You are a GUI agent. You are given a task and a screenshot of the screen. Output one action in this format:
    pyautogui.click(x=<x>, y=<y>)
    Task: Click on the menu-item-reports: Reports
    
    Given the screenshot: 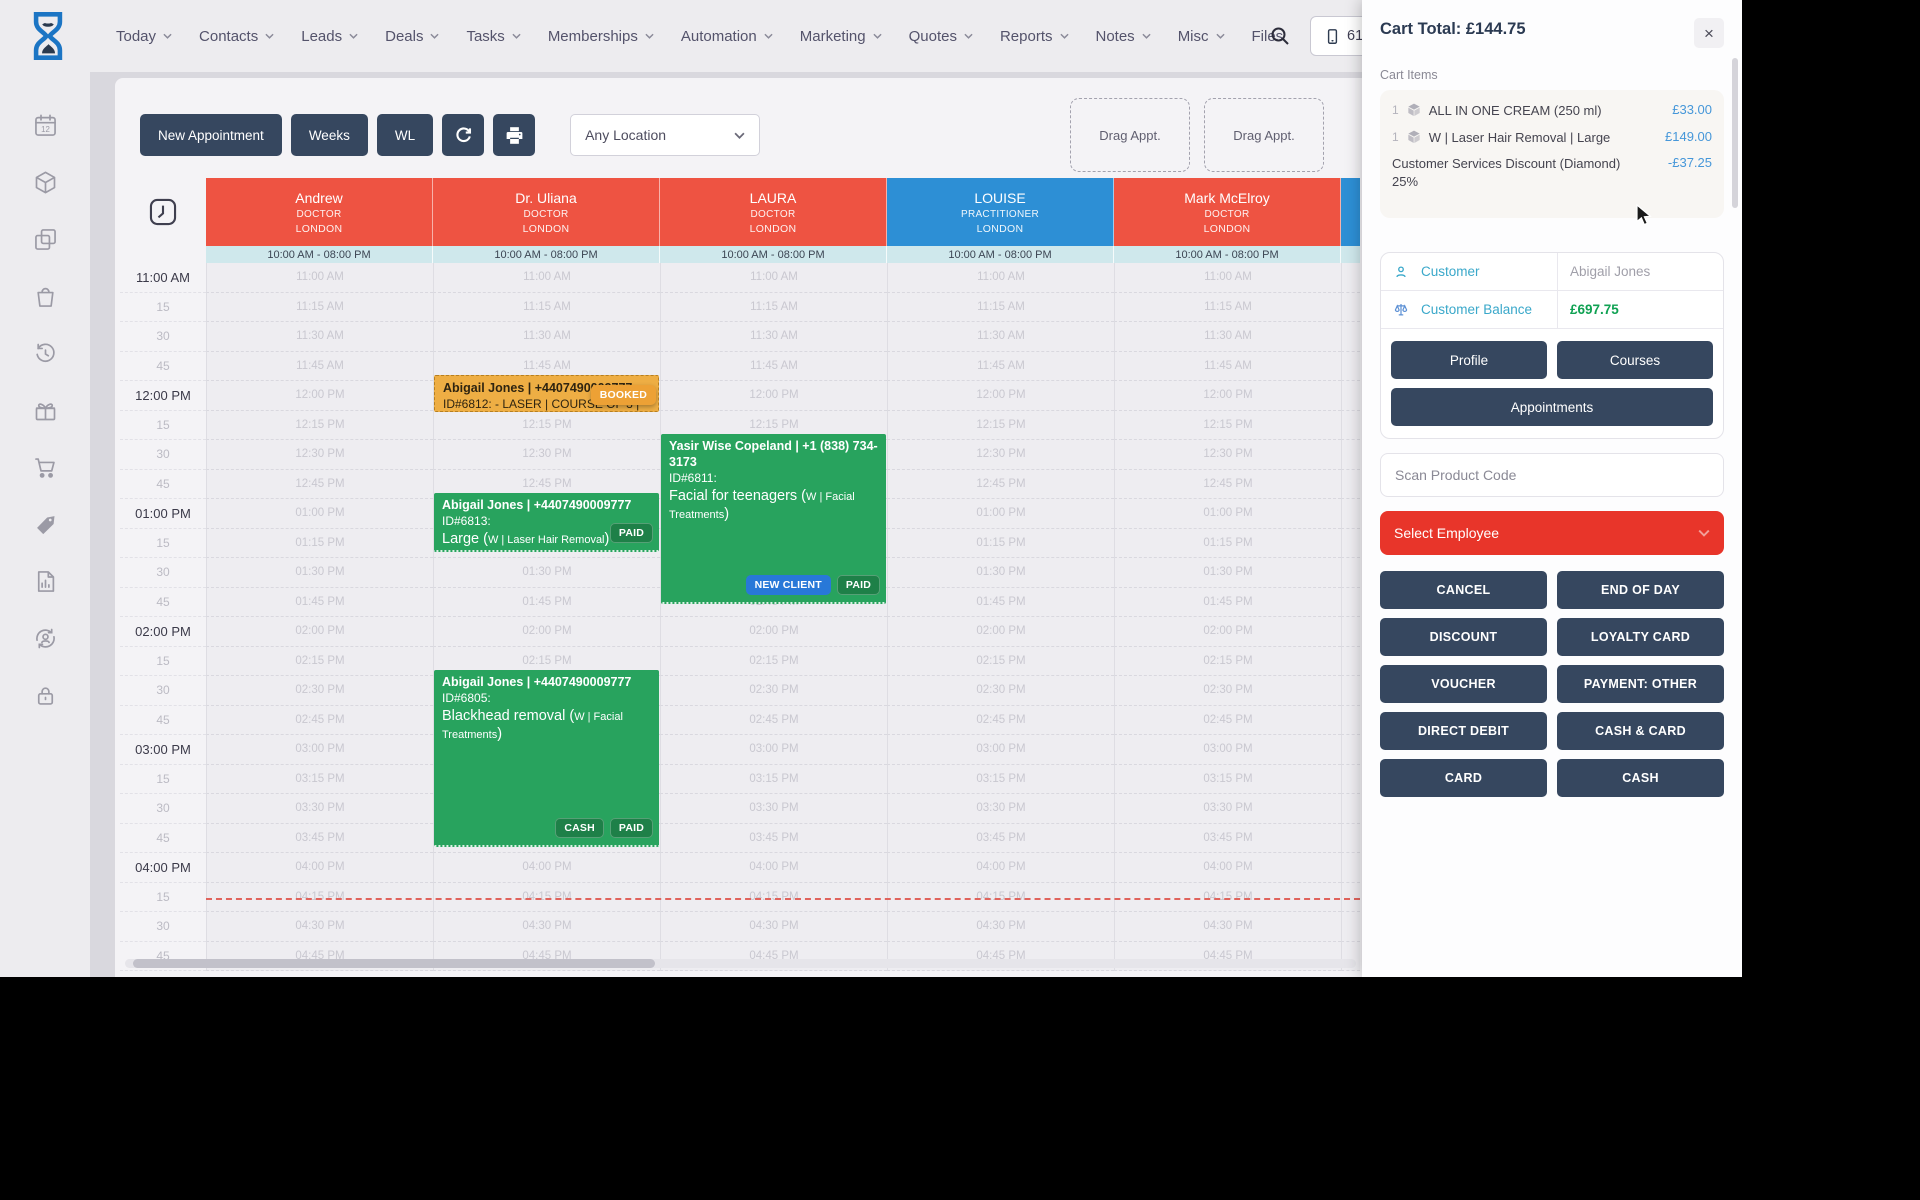 What is the action you would take?
    pyautogui.click(x=1034, y=36)
    